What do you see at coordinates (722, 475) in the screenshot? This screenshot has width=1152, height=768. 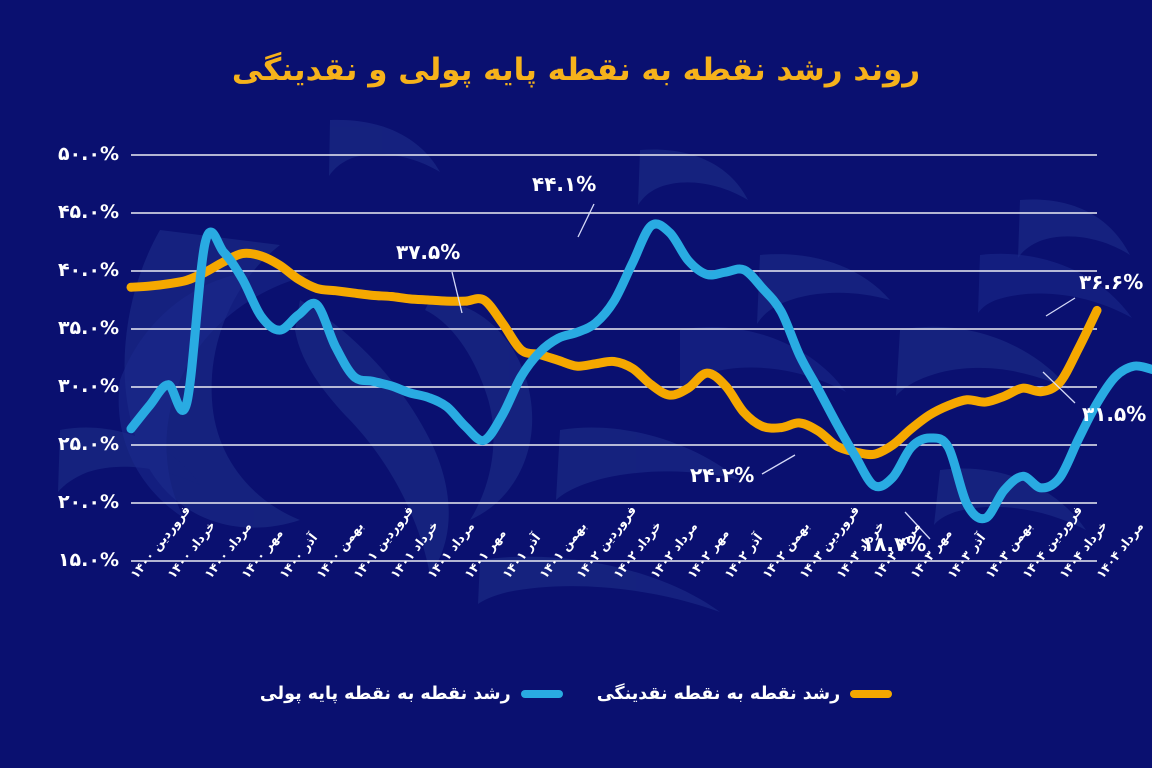 I see `annotation-24-2: ۲۴.۲%` at bounding box center [722, 475].